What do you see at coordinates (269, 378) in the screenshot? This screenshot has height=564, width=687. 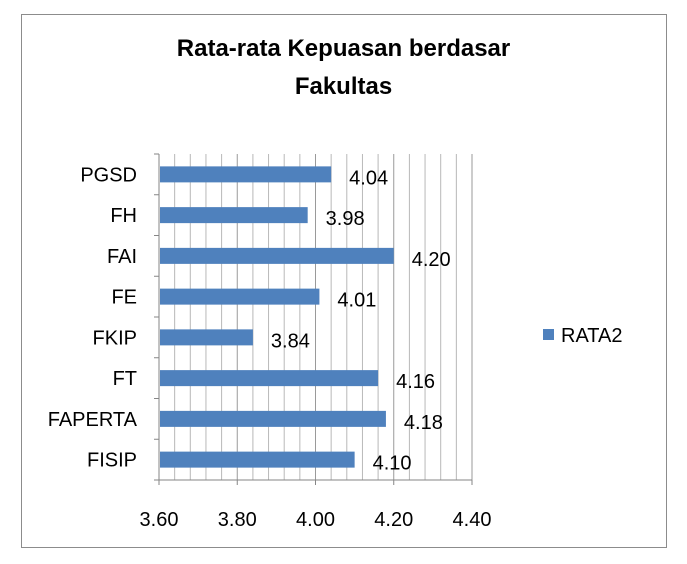 I see `bar-ft` at bounding box center [269, 378].